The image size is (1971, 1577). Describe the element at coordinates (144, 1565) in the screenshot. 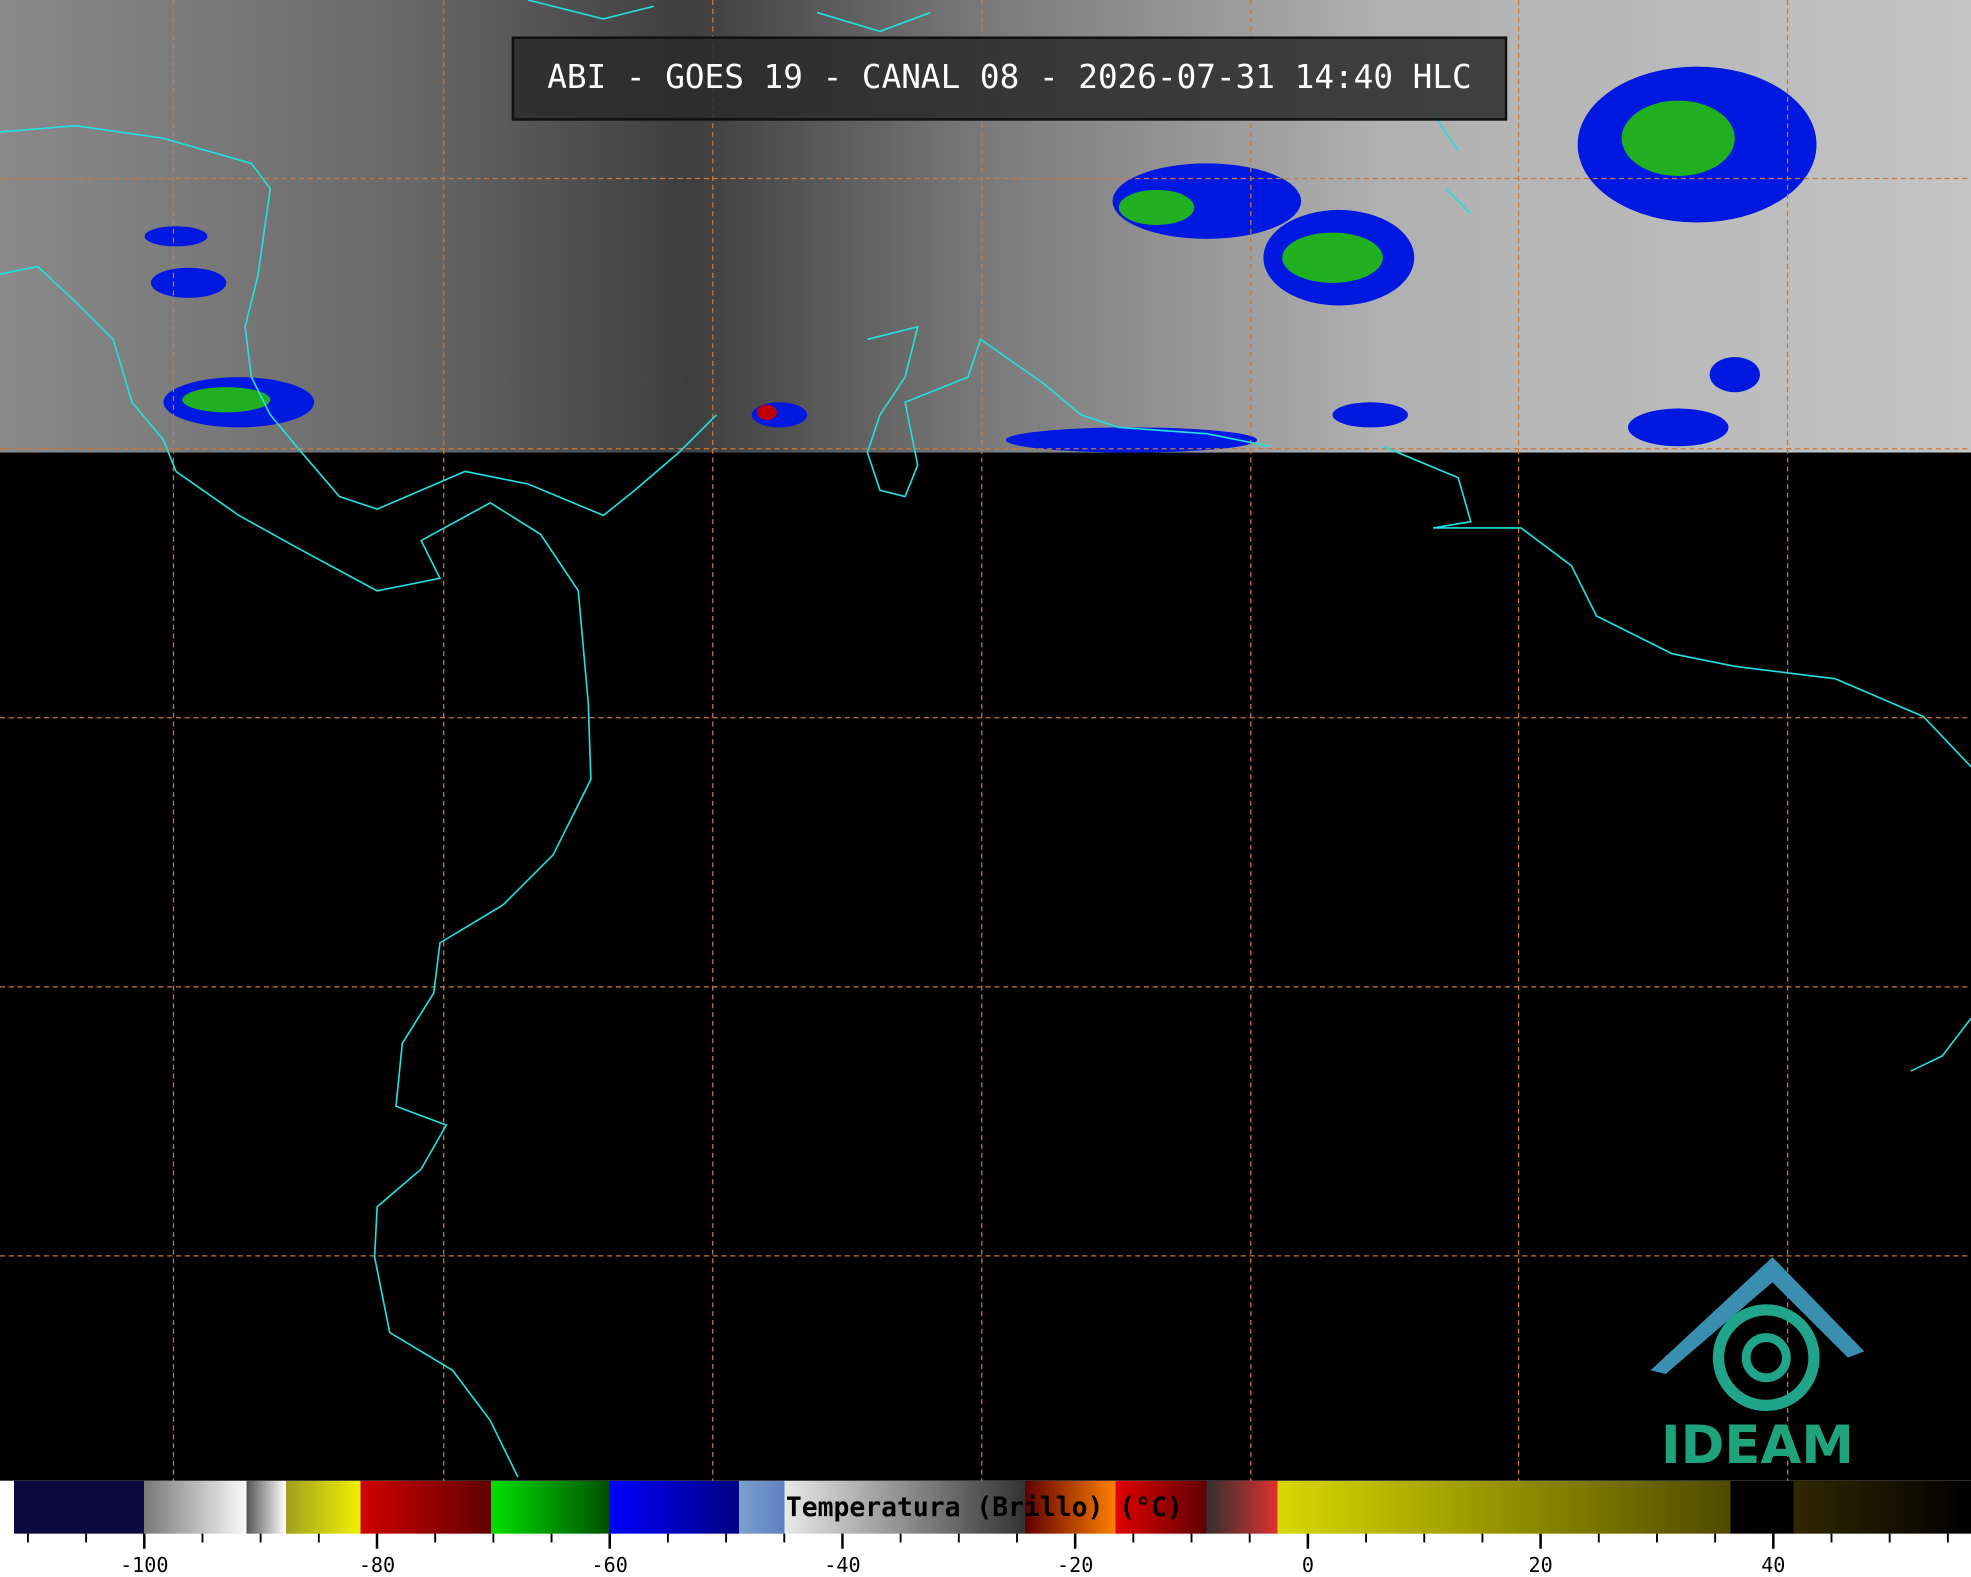

I see `tick-label: -100` at that location.